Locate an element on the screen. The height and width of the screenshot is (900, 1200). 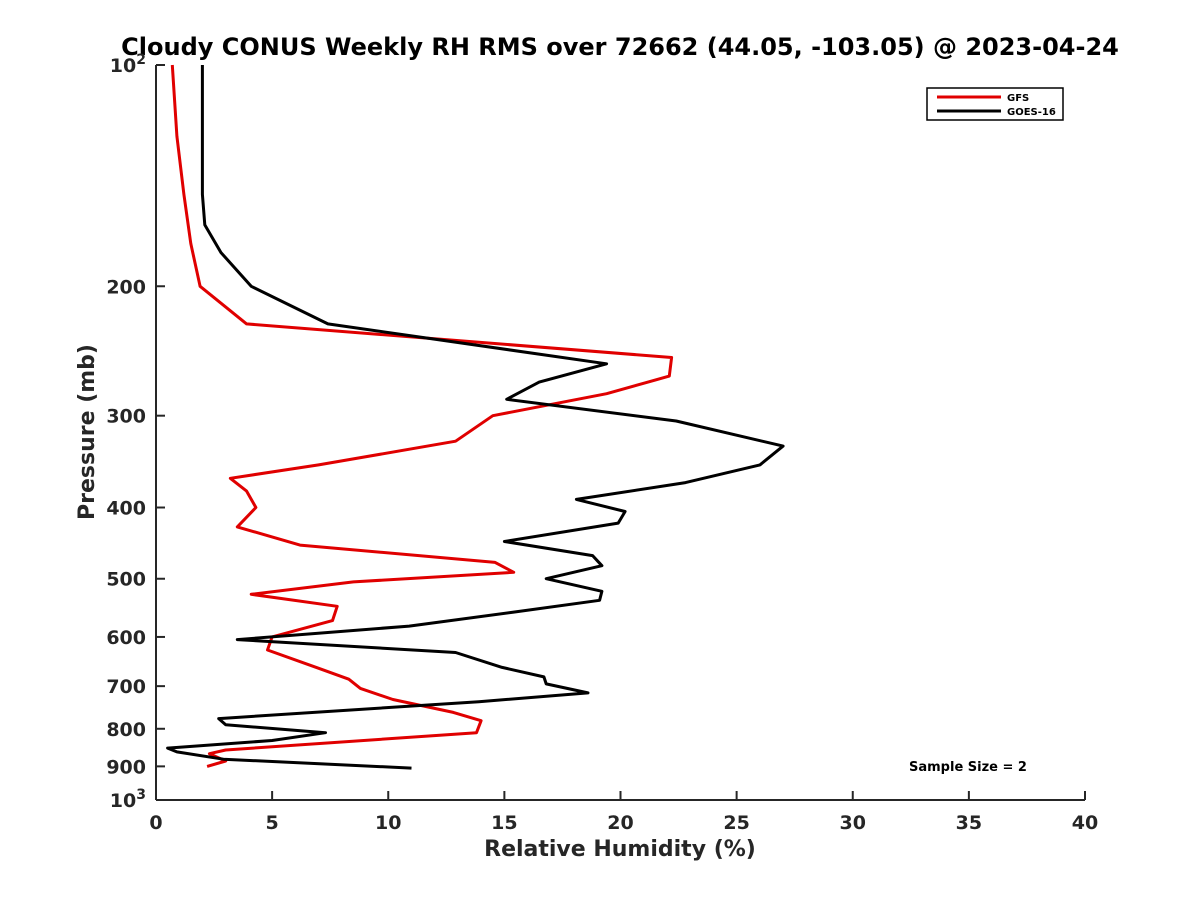
sample-size-annotation: Sample Size = 2 is located at coordinates (968, 767).